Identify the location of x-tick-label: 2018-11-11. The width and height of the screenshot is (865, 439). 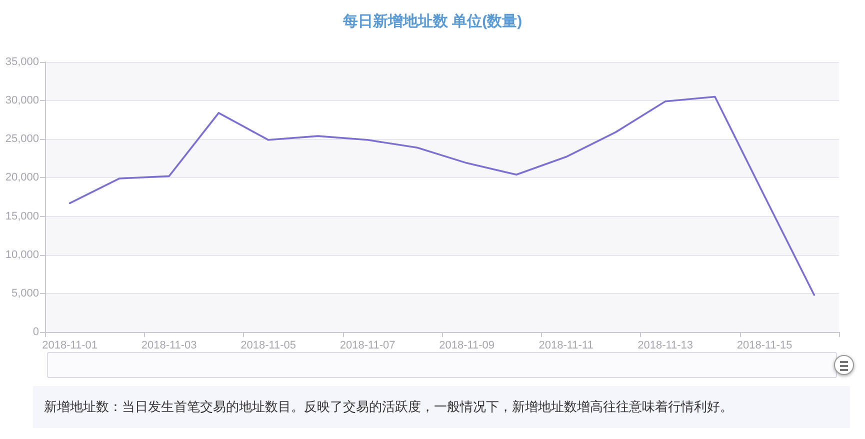
(566, 346).